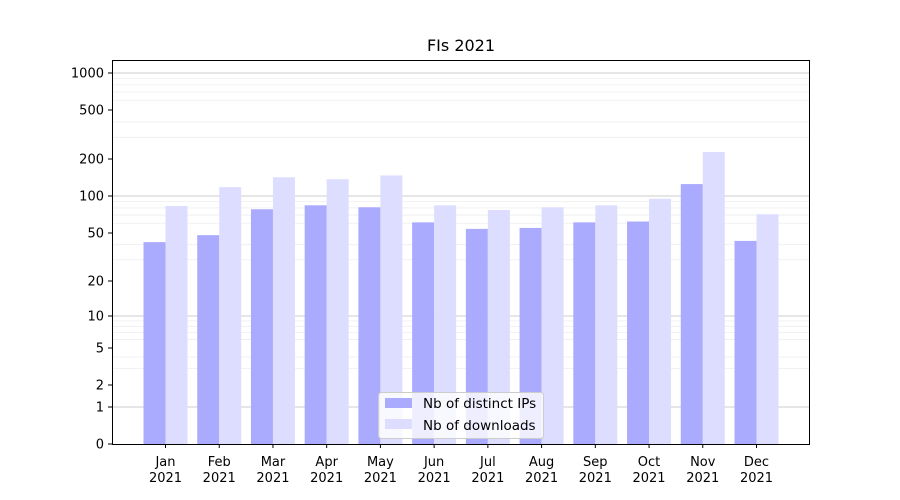 The width and height of the screenshot is (900, 500). What do you see at coordinates (380, 470) in the screenshot?
I see `x-tick-label: May 2021` at bounding box center [380, 470].